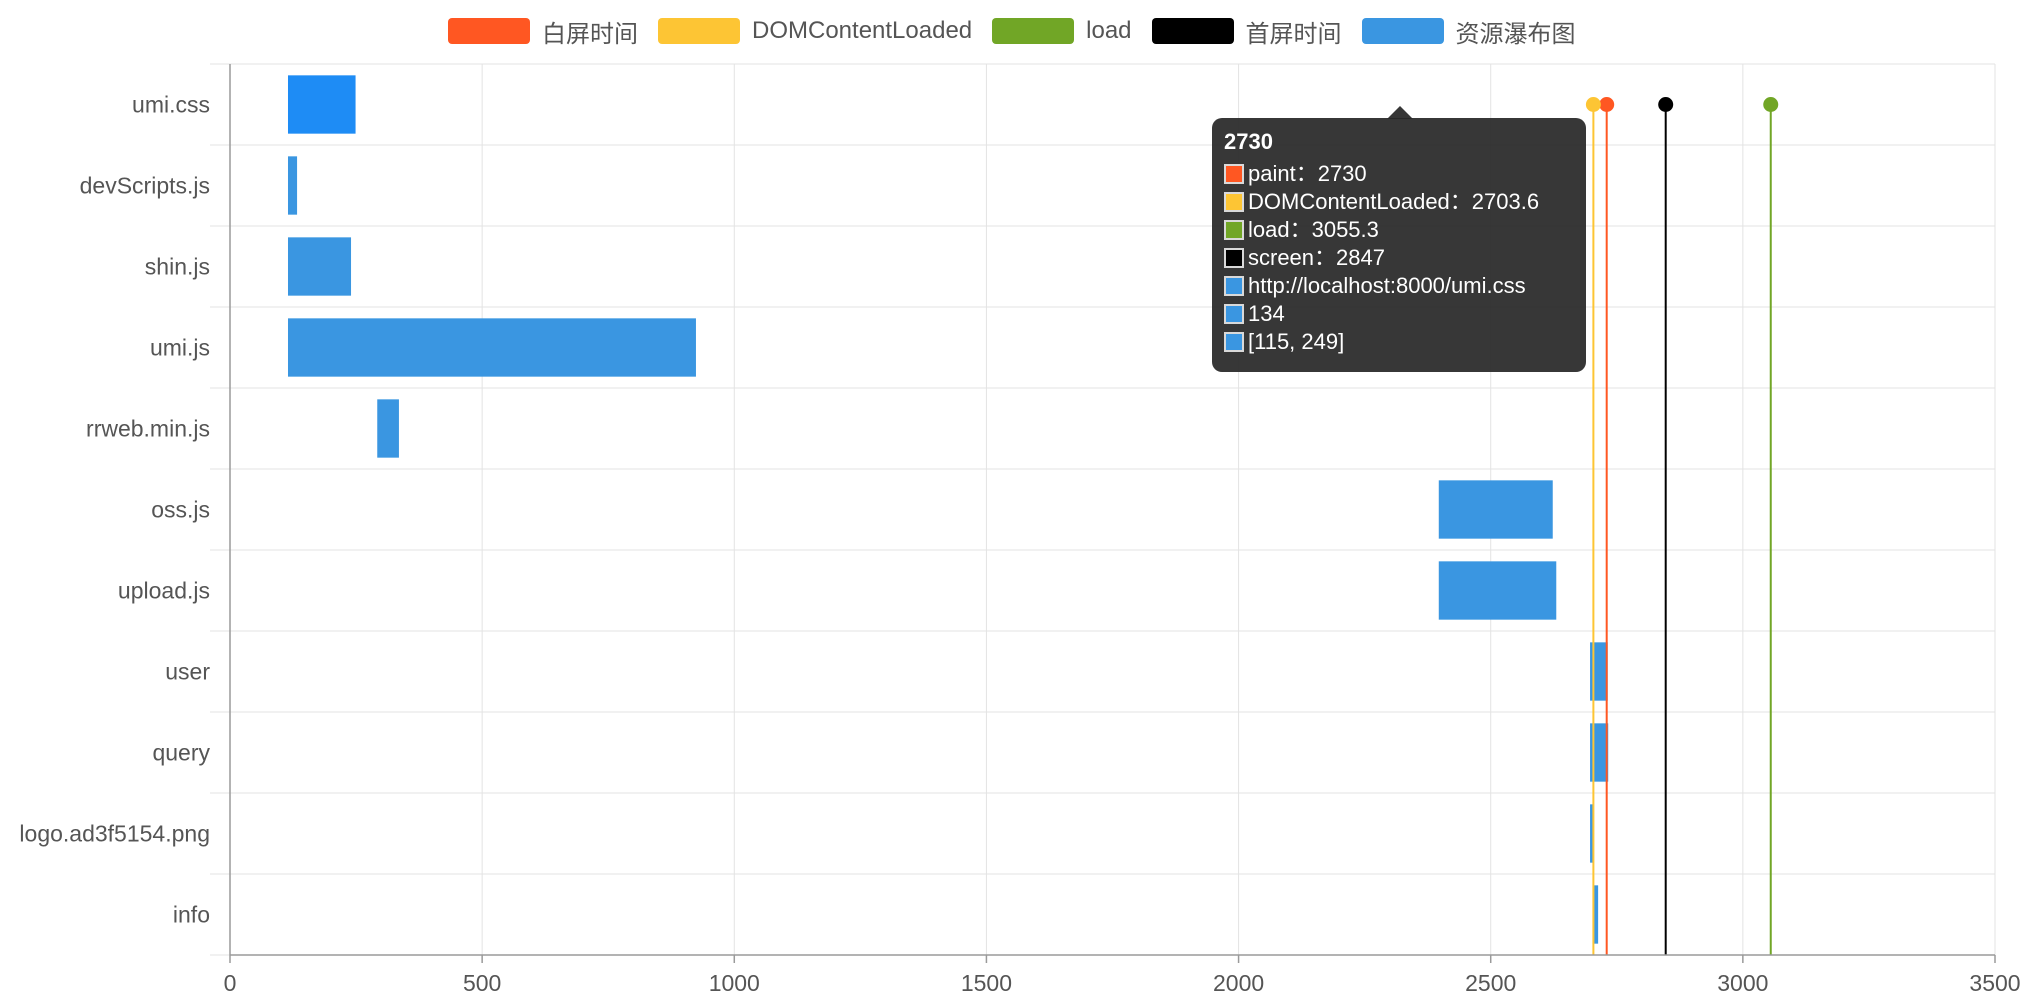  I want to click on legend-label: 首屏时间, so click(1293, 34).